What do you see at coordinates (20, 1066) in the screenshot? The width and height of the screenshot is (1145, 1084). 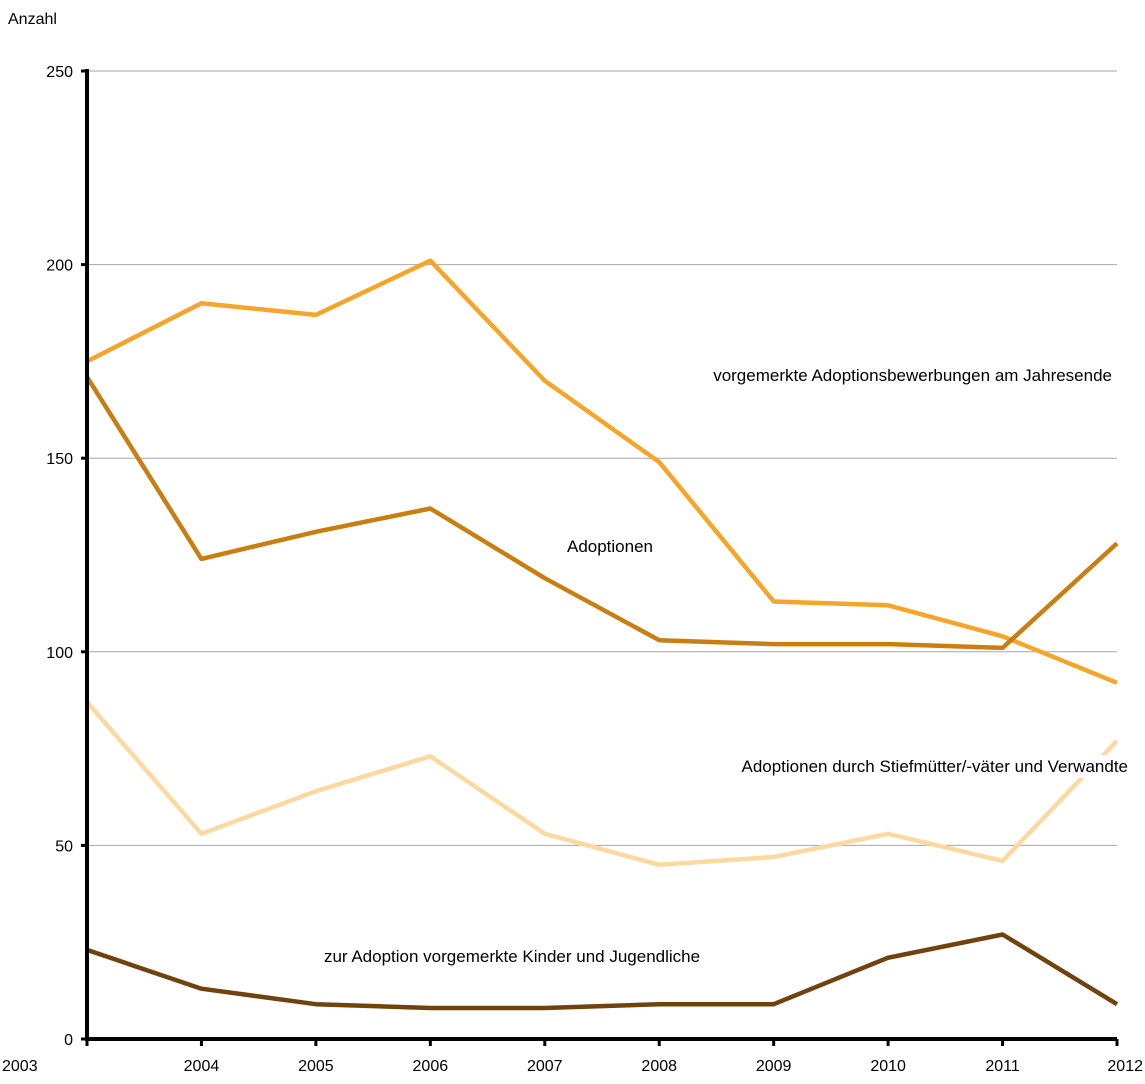 I see `x-tick-label: 2003` at bounding box center [20, 1066].